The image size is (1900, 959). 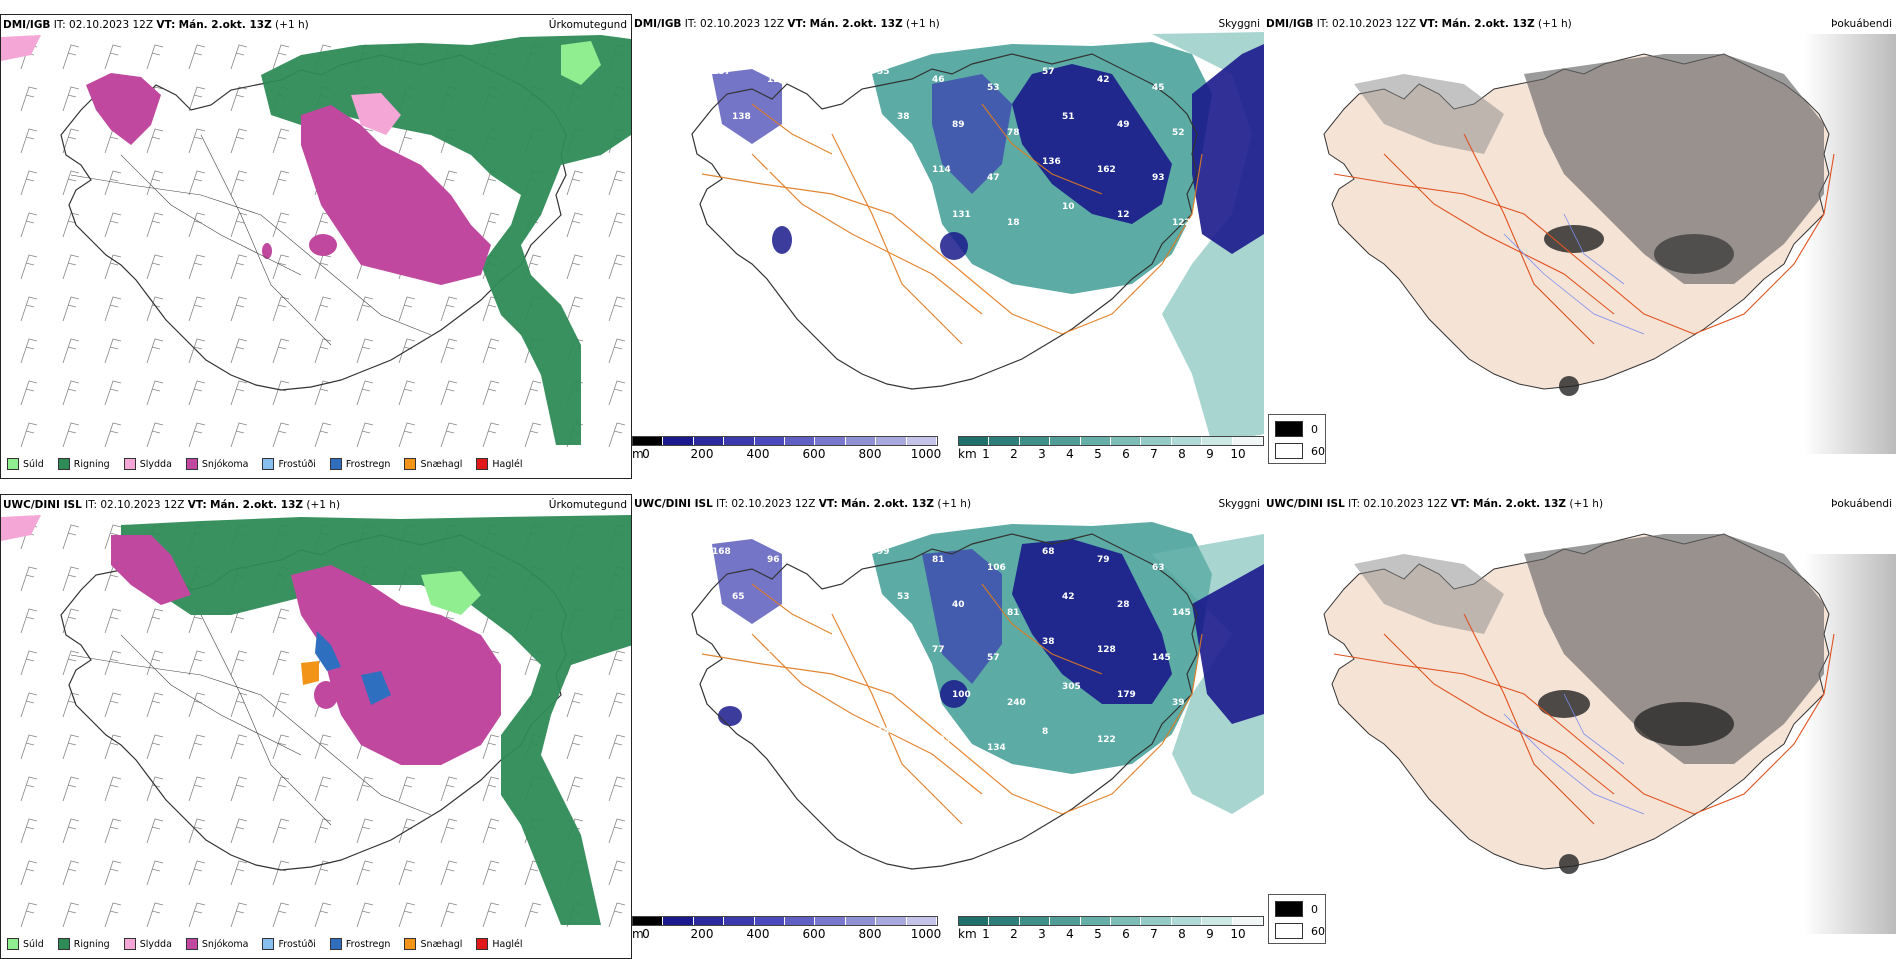 What do you see at coordinates (638, 454) in the screenshot?
I see `scale-unit: m` at bounding box center [638, 454].